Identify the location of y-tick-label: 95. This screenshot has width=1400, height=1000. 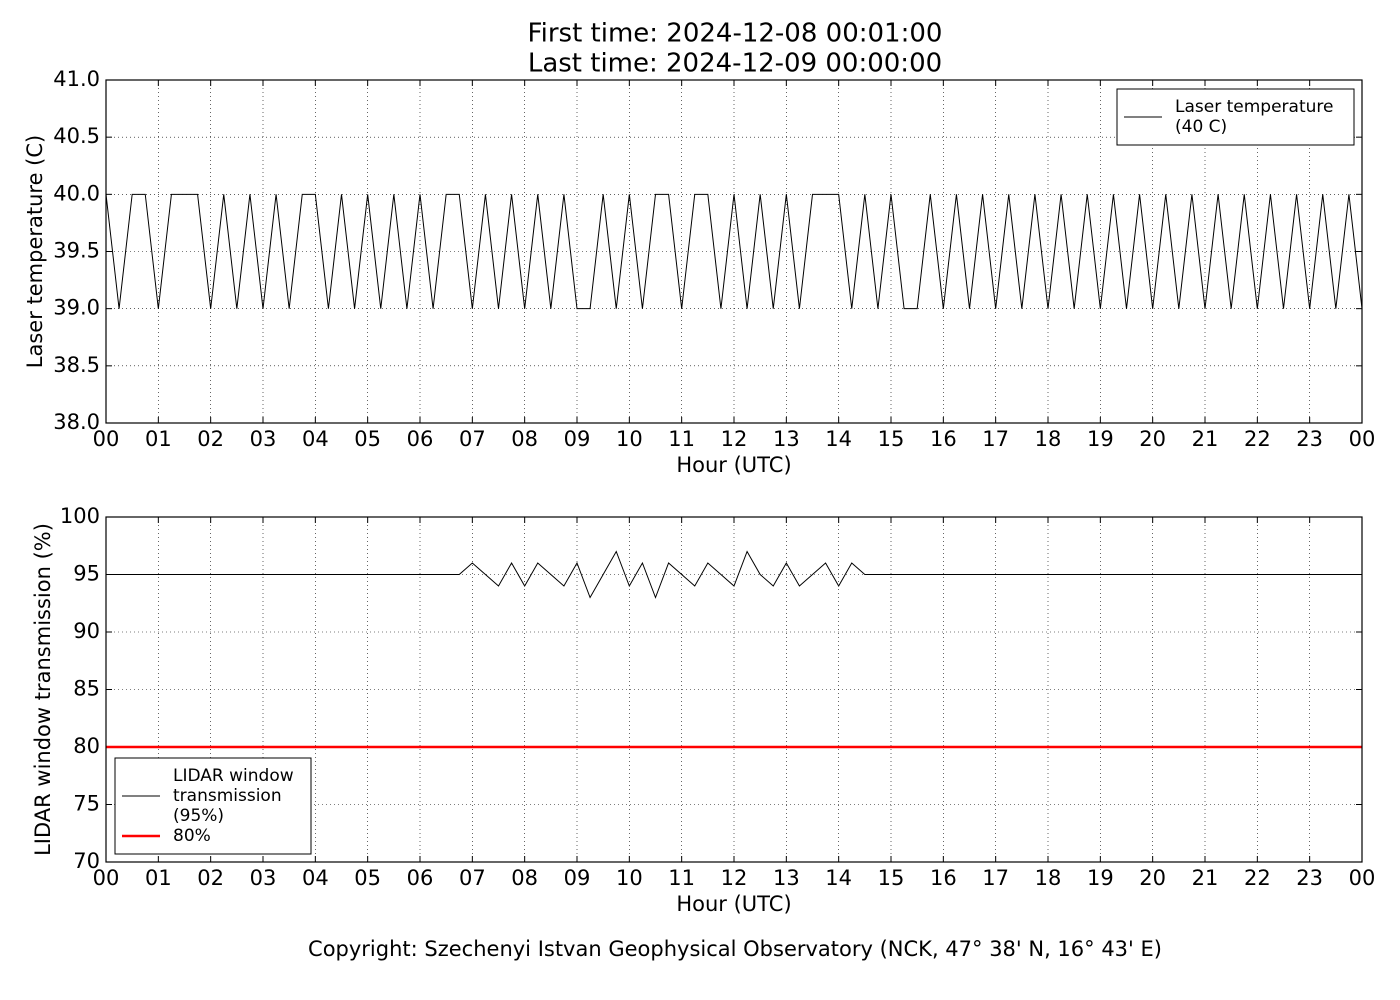
(86, 574).